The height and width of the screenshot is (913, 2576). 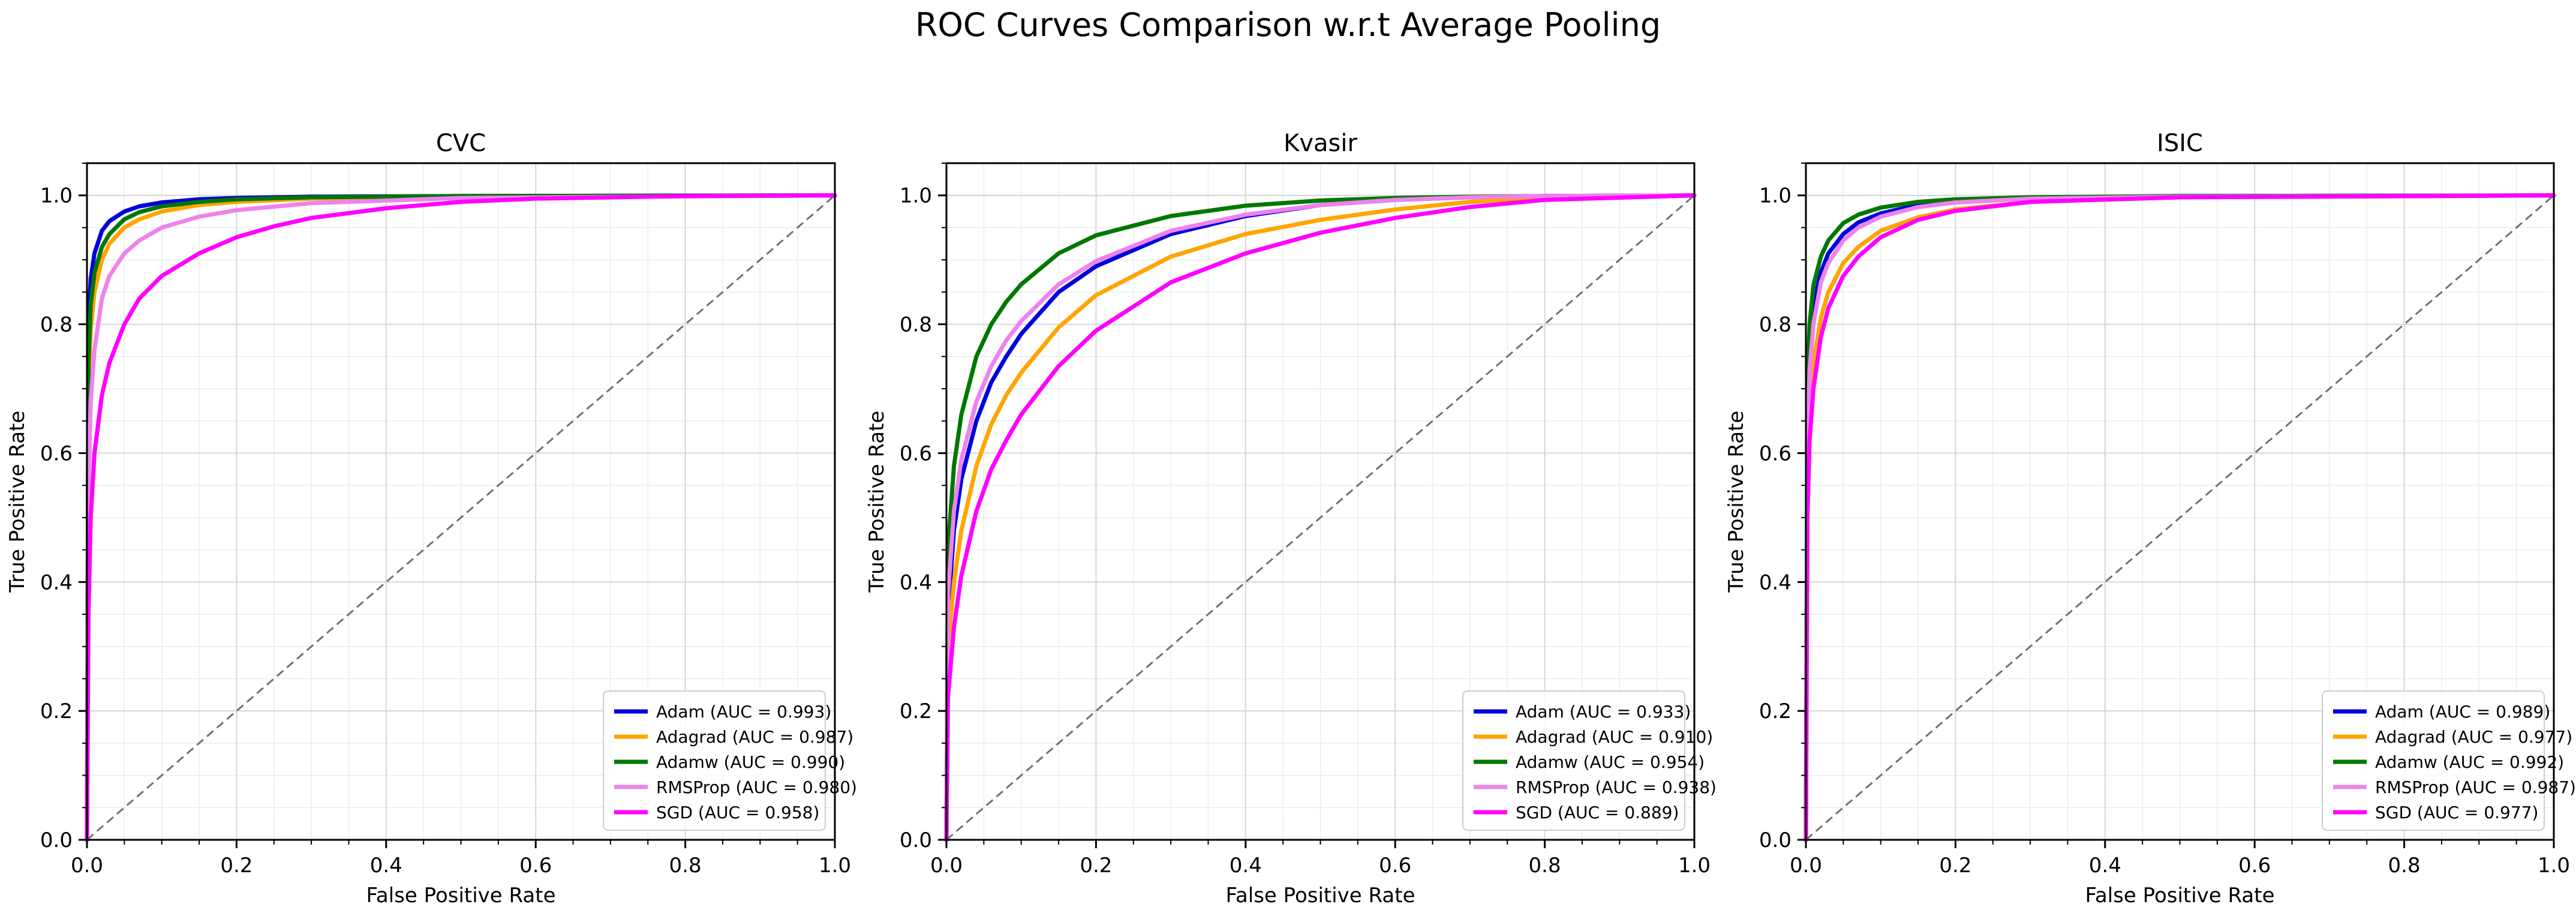 What do you see at coordinates (2457, 812) in the screenshot?
I see `legend-label-sgd: SGD (AUC = 0.977)` at bounding box center [2457, 812].